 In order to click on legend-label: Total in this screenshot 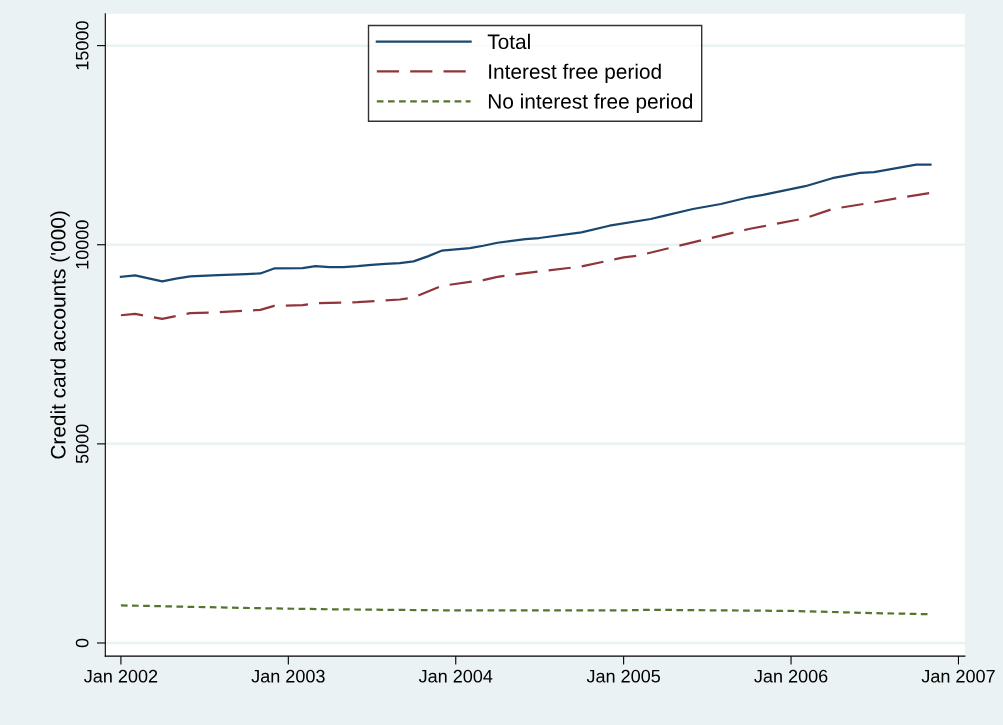, I will do `click(508, 41)`.